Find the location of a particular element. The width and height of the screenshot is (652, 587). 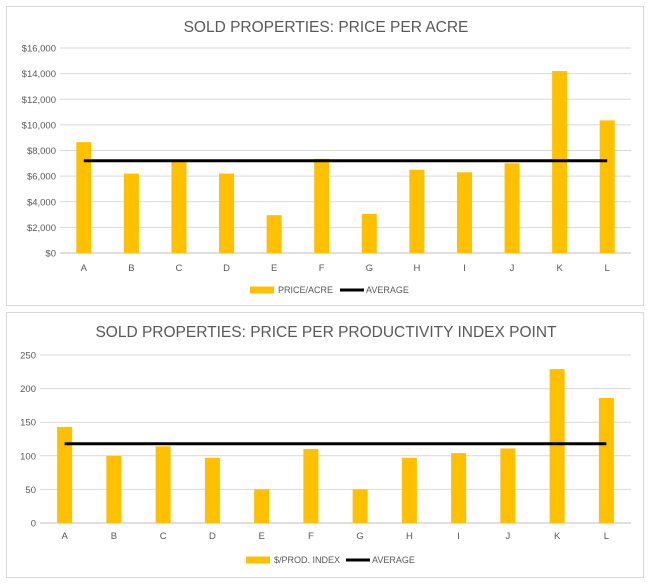

bar-k is located at coordinates (557, 446).